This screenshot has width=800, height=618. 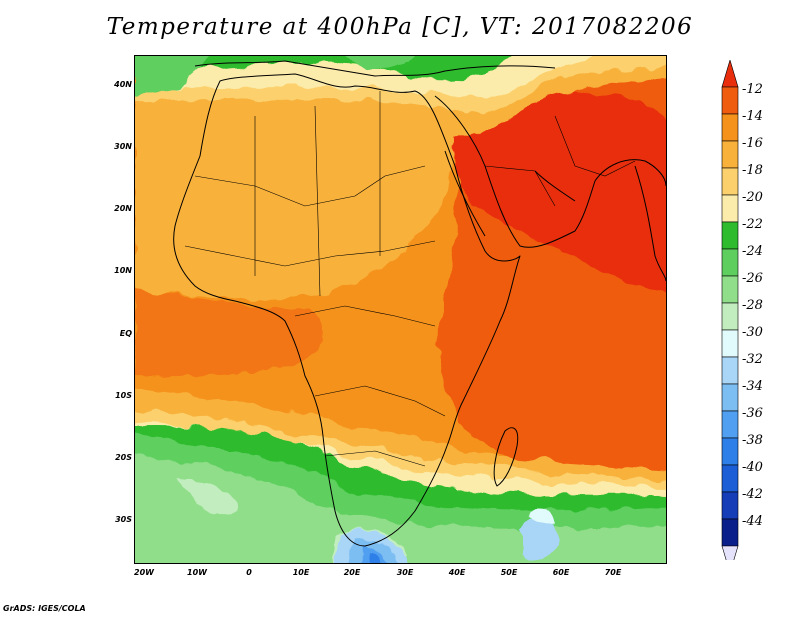 What do you see at coordinates (123, 84) in the screenshot?
I see `lat-label-40n: 40N` at bounding box center [123, 84].